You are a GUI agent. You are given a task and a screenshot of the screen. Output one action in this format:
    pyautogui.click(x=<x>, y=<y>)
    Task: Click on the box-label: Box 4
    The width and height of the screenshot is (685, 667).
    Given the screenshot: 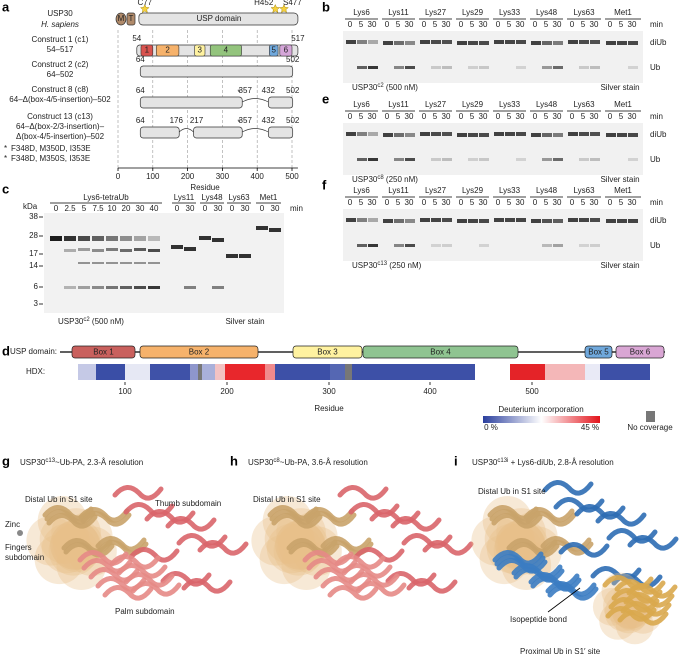 What is the action you would take?
    pyautogui.click(x=440, y=352)
    